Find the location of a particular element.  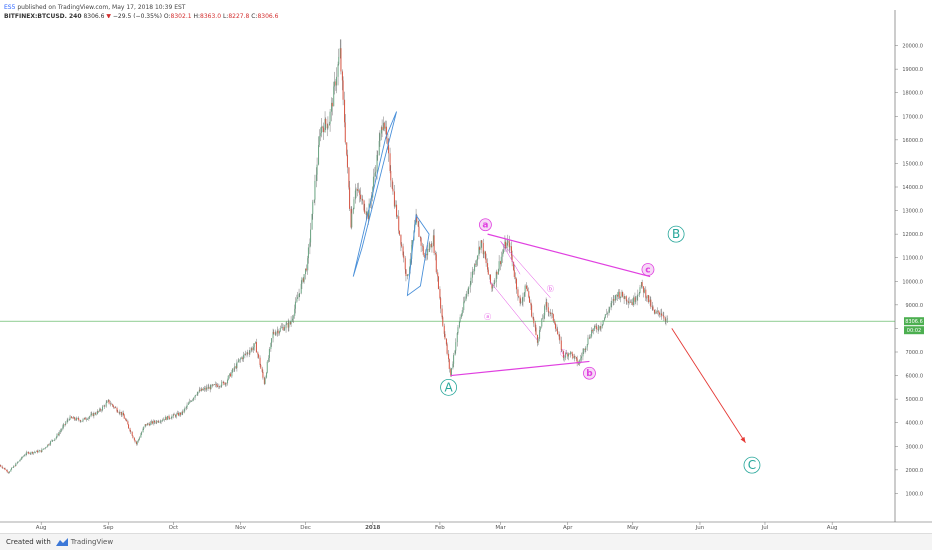

author-link: ES5 is located at coordinates (10, 7).